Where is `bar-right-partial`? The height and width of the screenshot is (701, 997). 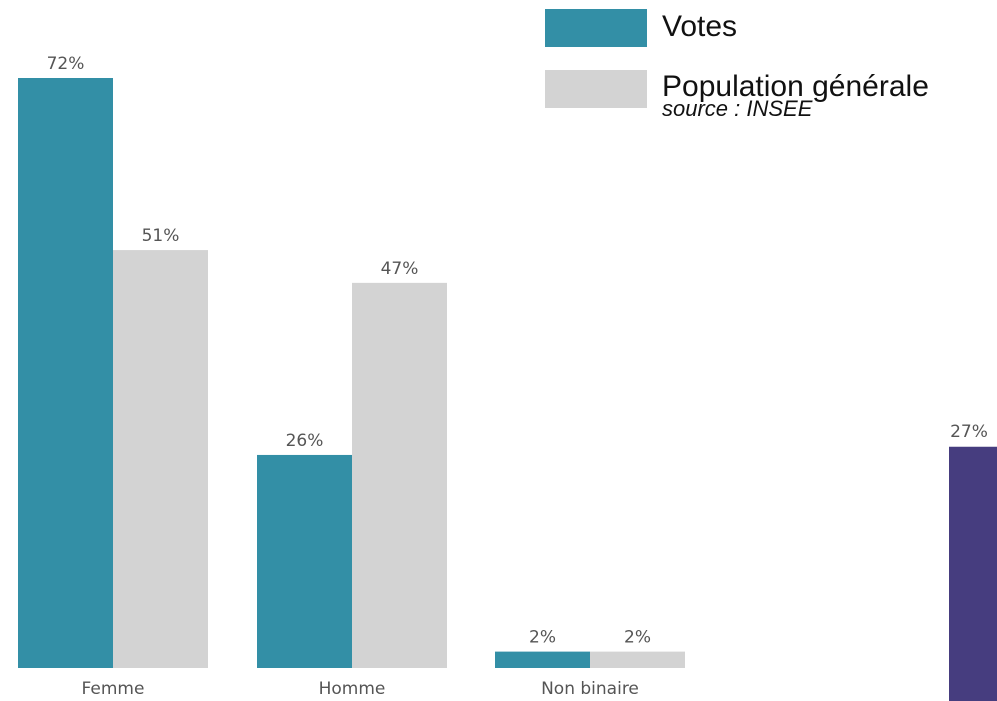 bar-right-partial is located at coordinates (973, 573).